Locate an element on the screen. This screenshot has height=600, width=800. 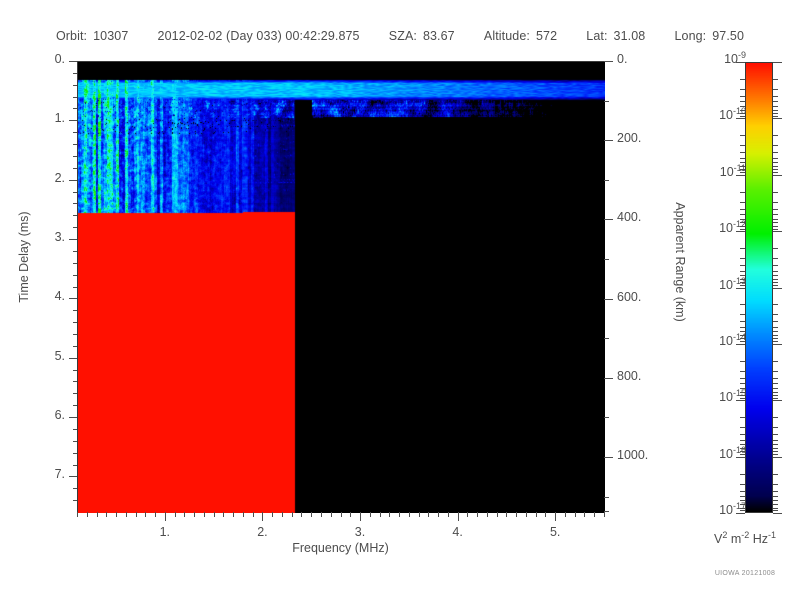
colorbar is located at coordinates (759, 287).